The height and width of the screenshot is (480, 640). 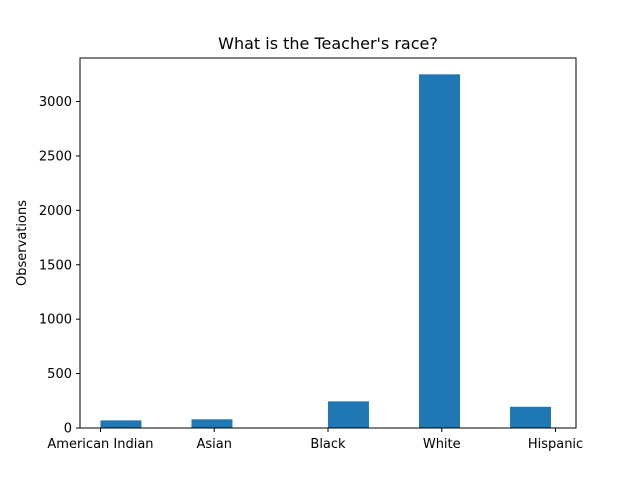 What do you see at coordinates (55, 102) in the screenshot?
I see `y-tick-label: 3000` at bounding box center [55, 102].